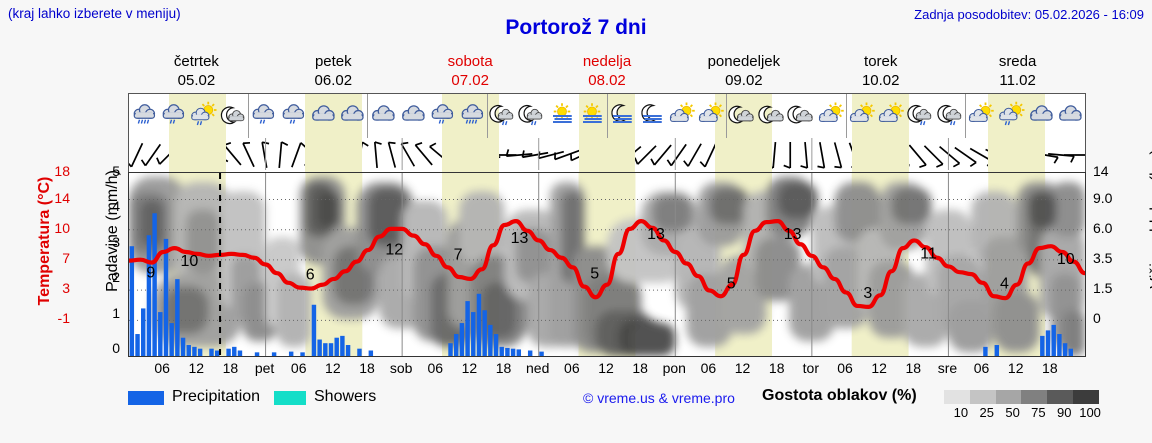 The width and height of the screenshot is (1152, 443). What do you see at coordinates (607, 61) in the screenshot?
I see `day-name: nedelja` at bounding box center [607, 61].